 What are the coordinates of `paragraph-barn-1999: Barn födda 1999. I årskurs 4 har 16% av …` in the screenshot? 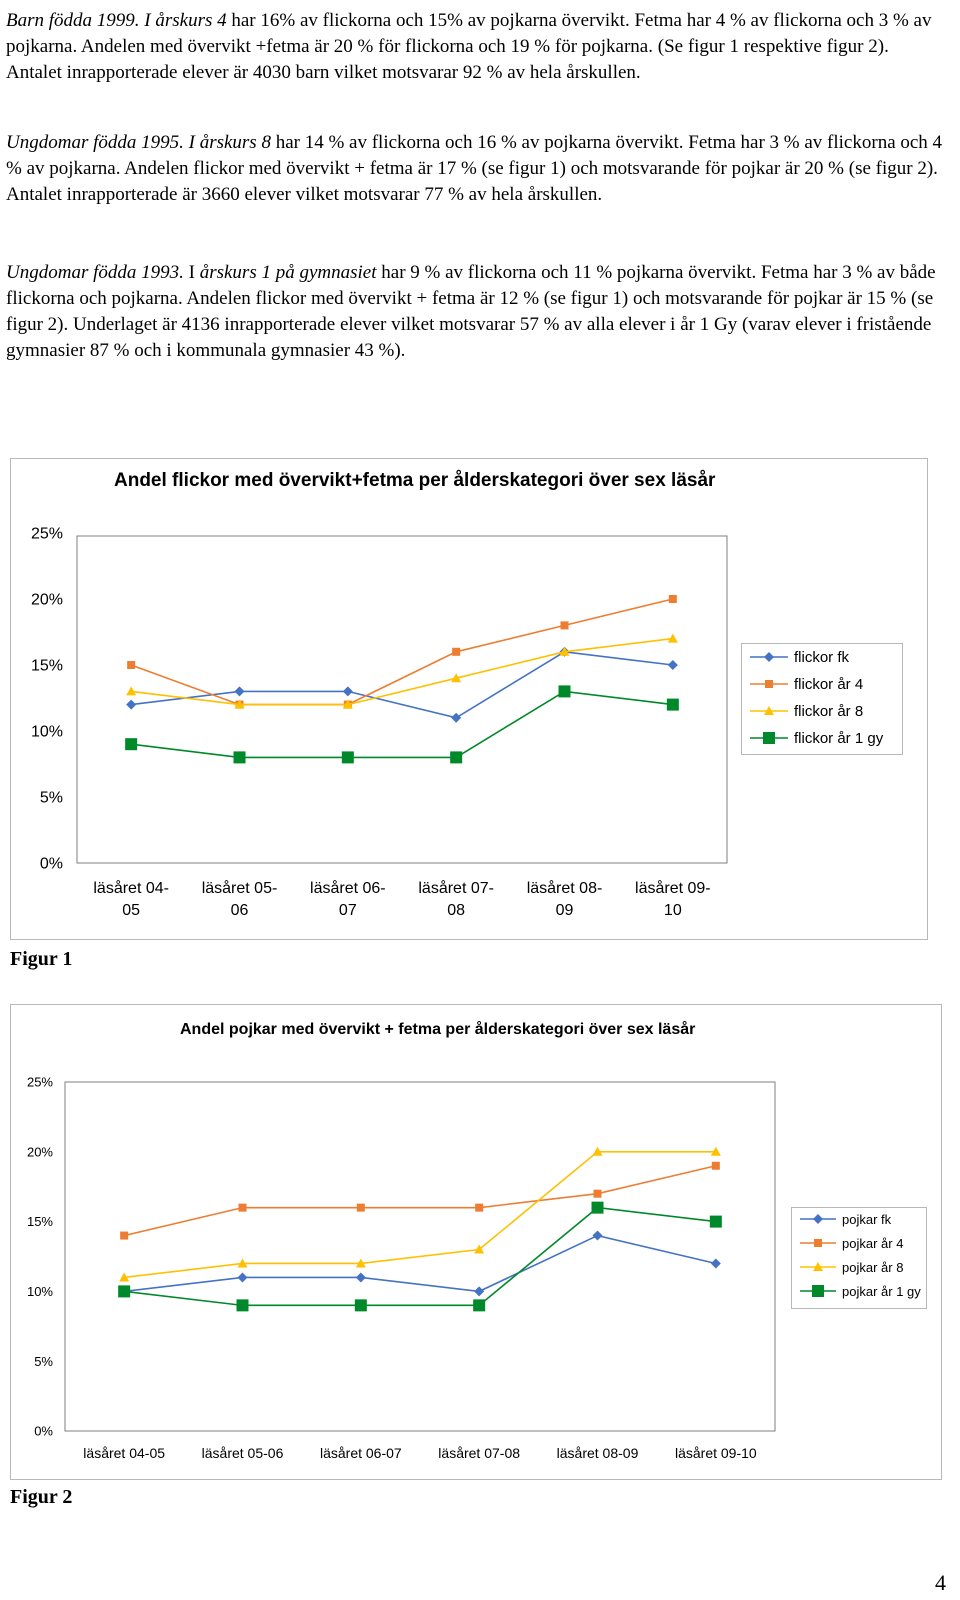 It's located at (476, 47).